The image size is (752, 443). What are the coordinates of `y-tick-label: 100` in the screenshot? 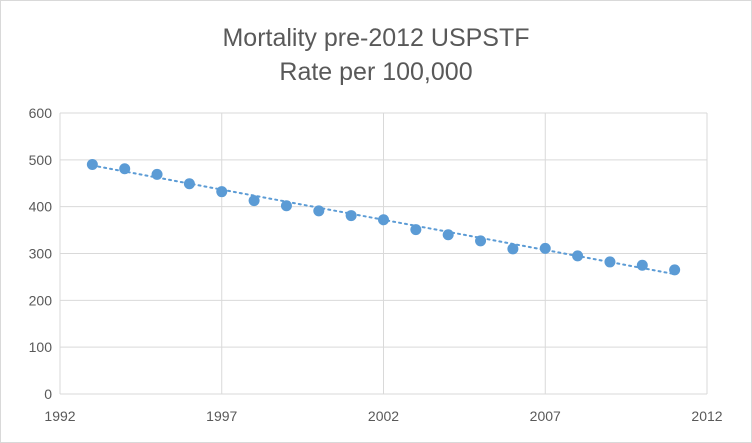 It's located at (41, 347).